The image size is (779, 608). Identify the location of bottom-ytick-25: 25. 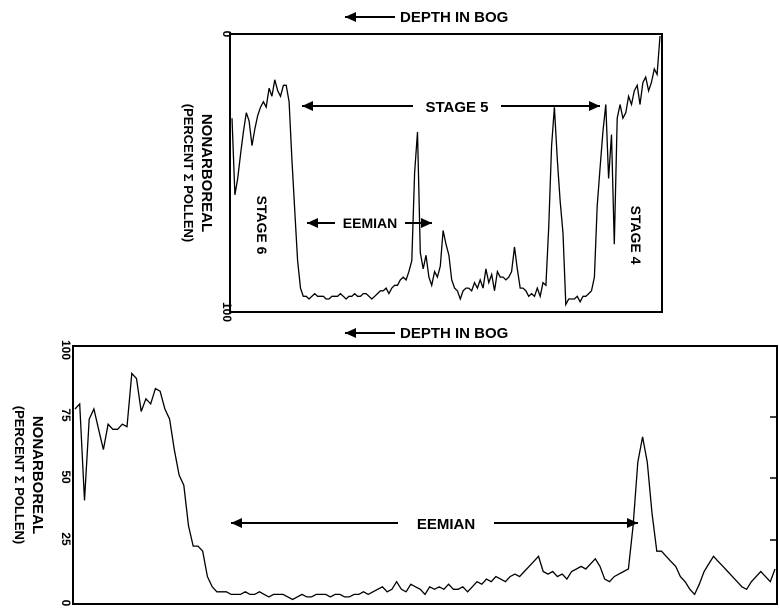
(66, 539).